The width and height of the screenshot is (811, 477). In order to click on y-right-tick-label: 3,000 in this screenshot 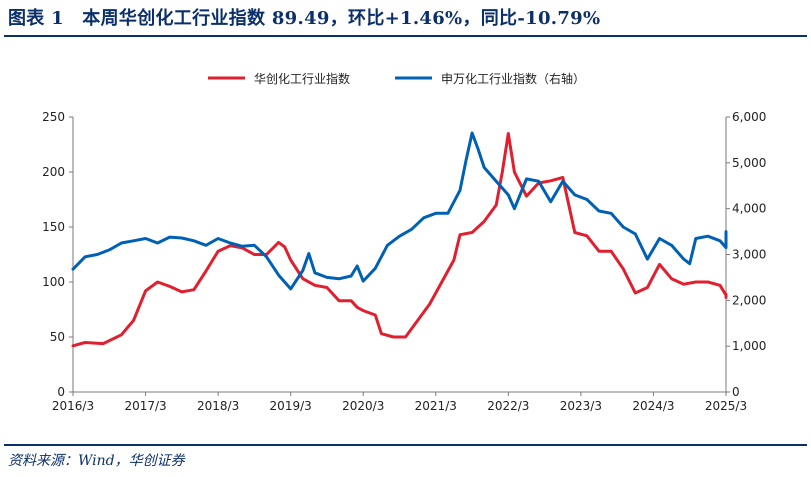, I will do `click(749, 255)`.